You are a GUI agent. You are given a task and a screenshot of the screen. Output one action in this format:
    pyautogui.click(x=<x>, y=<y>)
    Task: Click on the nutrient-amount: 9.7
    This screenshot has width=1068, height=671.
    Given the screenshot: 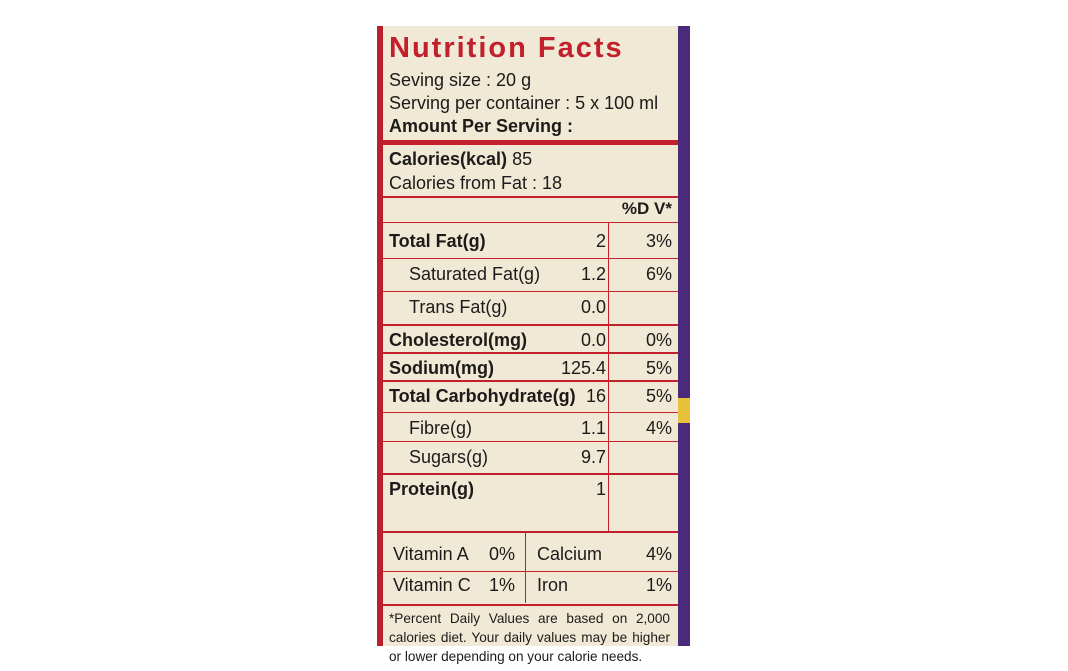 What is the action you would take?
    pyautogui.click(x=593, y=457)
    